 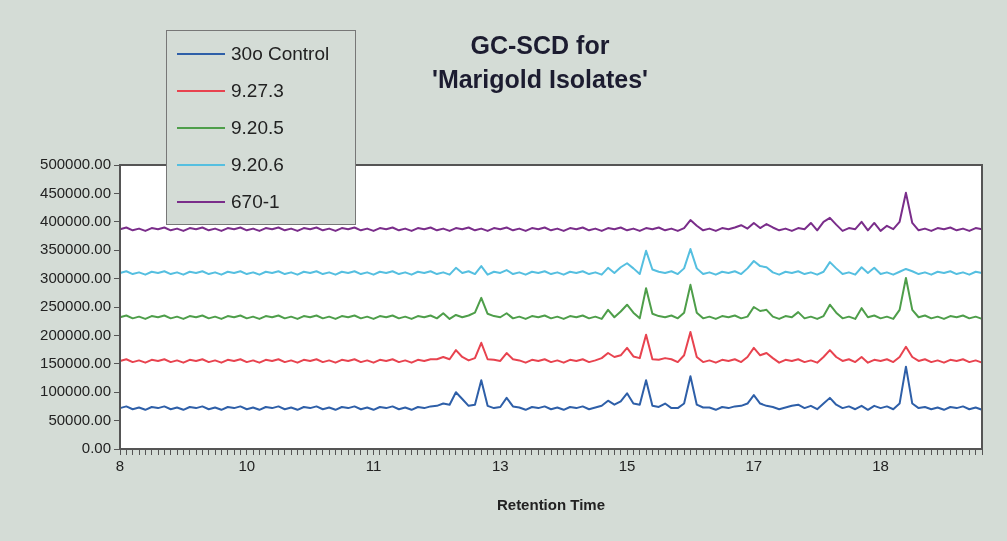 I want to click on x-axis-title: Retention Time, so click(x=551, y=504).